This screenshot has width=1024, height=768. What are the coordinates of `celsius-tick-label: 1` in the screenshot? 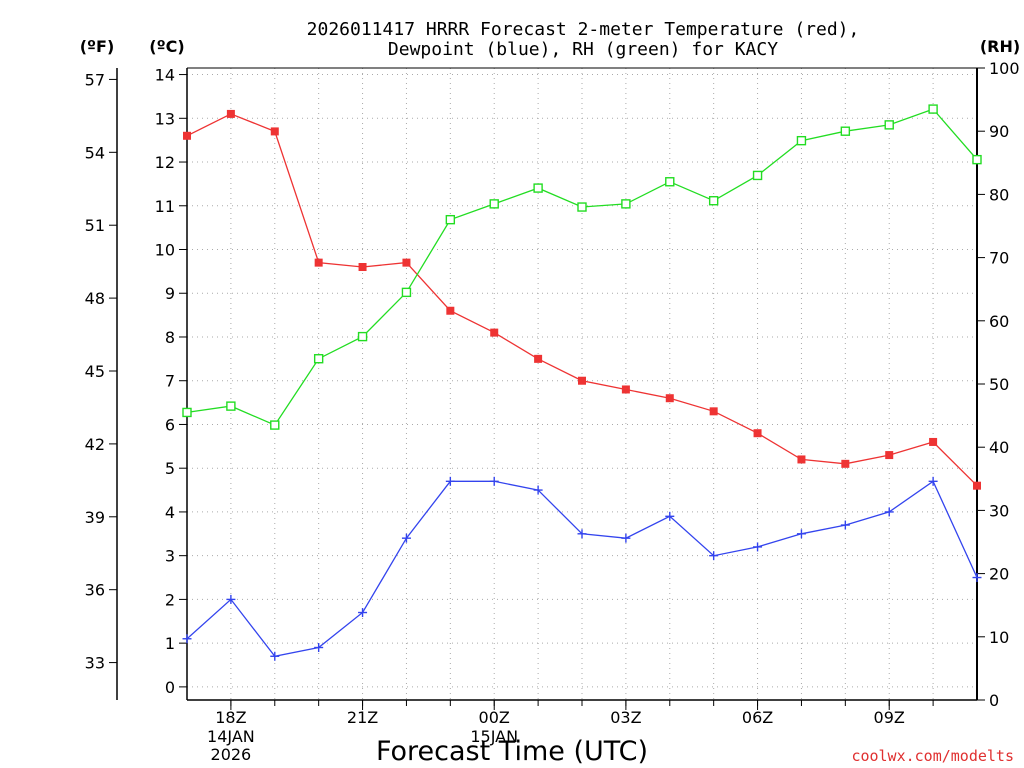 It's located at (170, 643).